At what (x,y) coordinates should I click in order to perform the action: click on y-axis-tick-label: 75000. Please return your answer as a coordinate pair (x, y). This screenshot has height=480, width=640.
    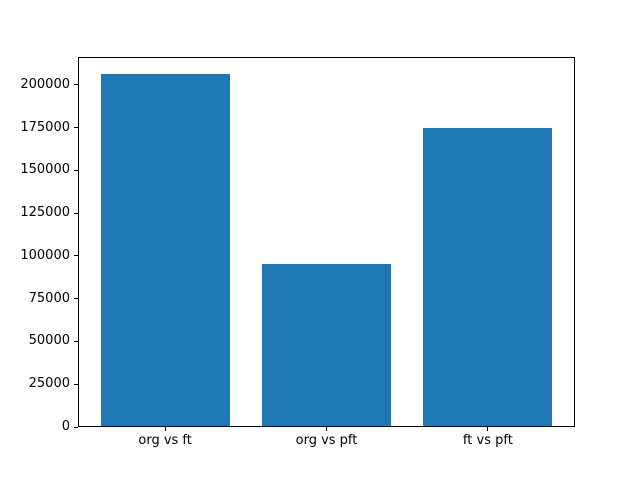
    Looking at the image, I should click on (49, 298).